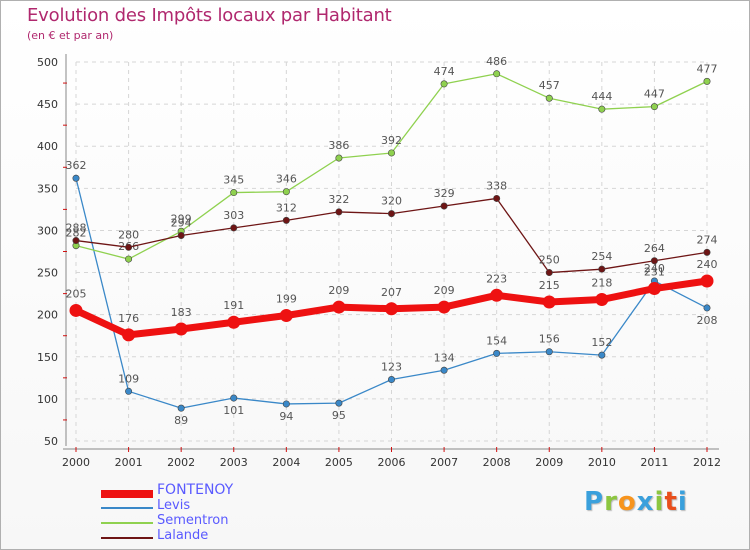 This screenshot has width=750, height=550. What do you see at coordinates (444, 71) in the screenshot?
I see `data-label-sementron: 474` at bounding box center [444, 71].